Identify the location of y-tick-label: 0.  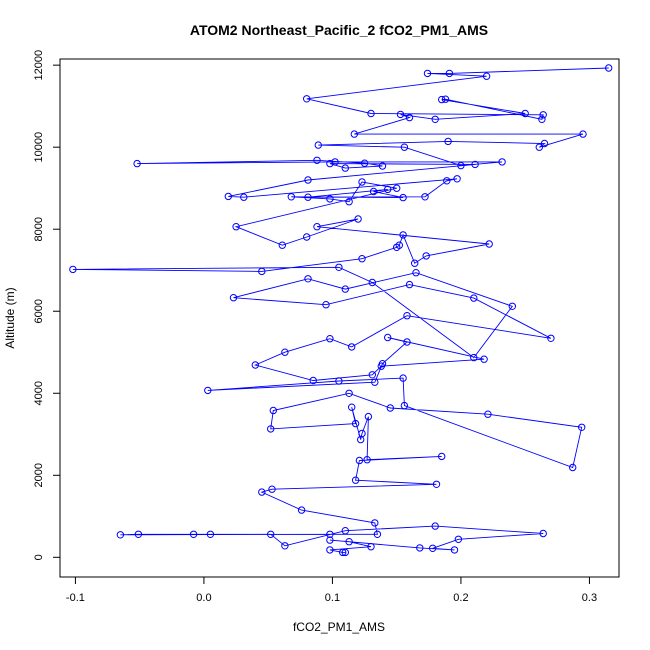
(39, 557).